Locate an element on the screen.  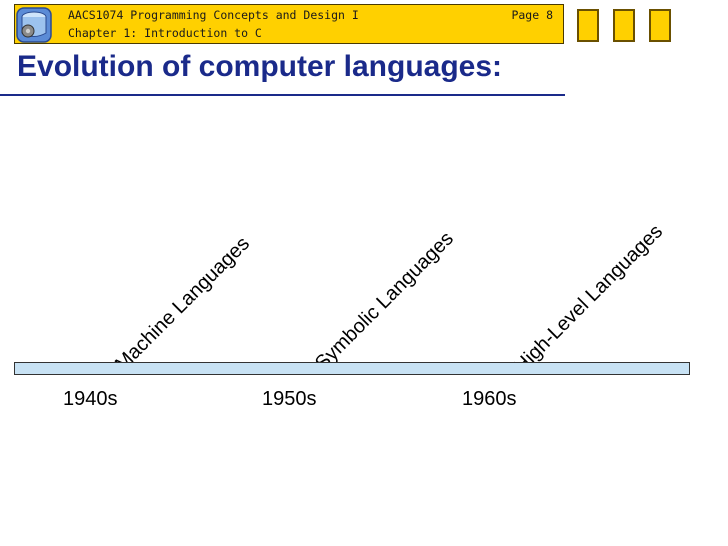
era-label-symbolic: Symbolic Languages is located at coordinates (384, 301).